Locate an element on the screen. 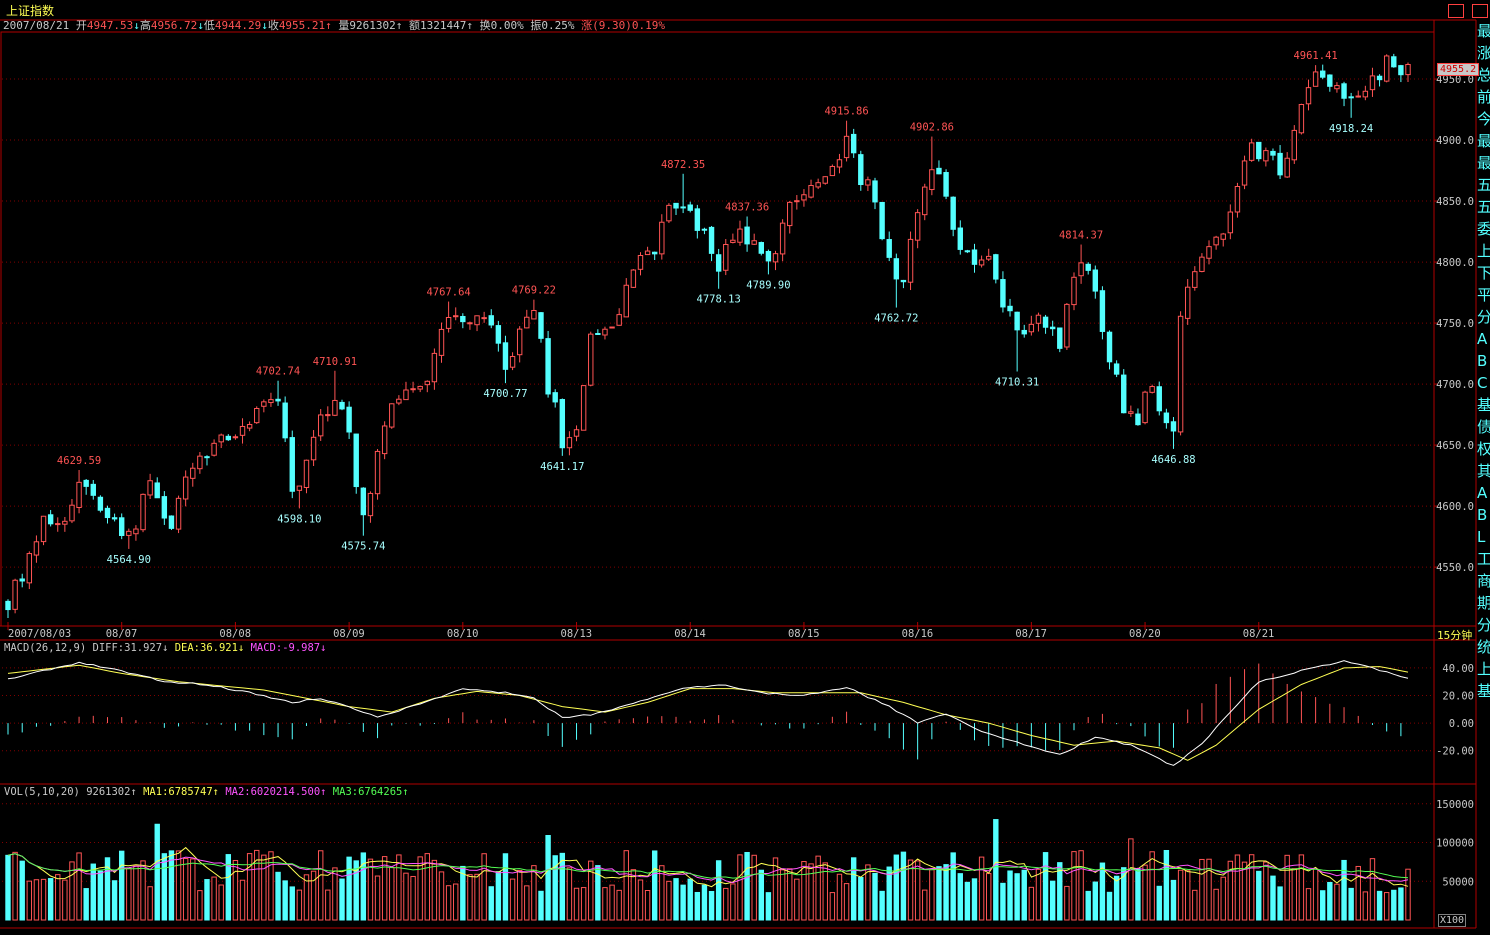  price-annotation: 4814.37 is located at coordinates (1081, 236).